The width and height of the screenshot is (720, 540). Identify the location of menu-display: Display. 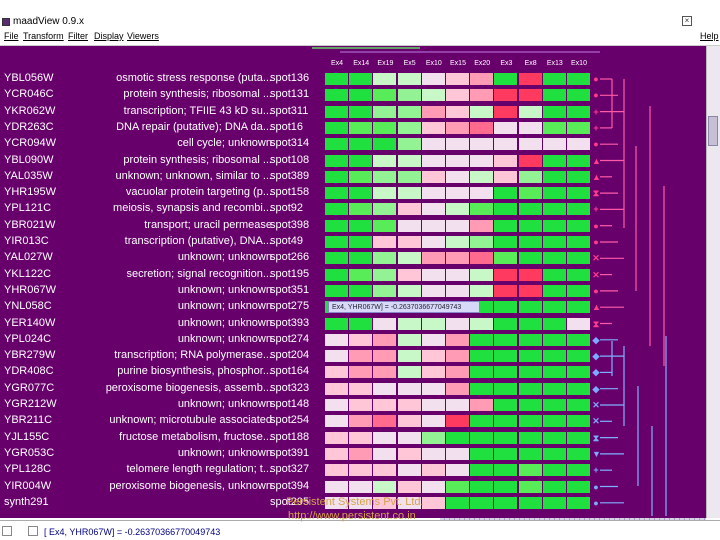
(109, 36).